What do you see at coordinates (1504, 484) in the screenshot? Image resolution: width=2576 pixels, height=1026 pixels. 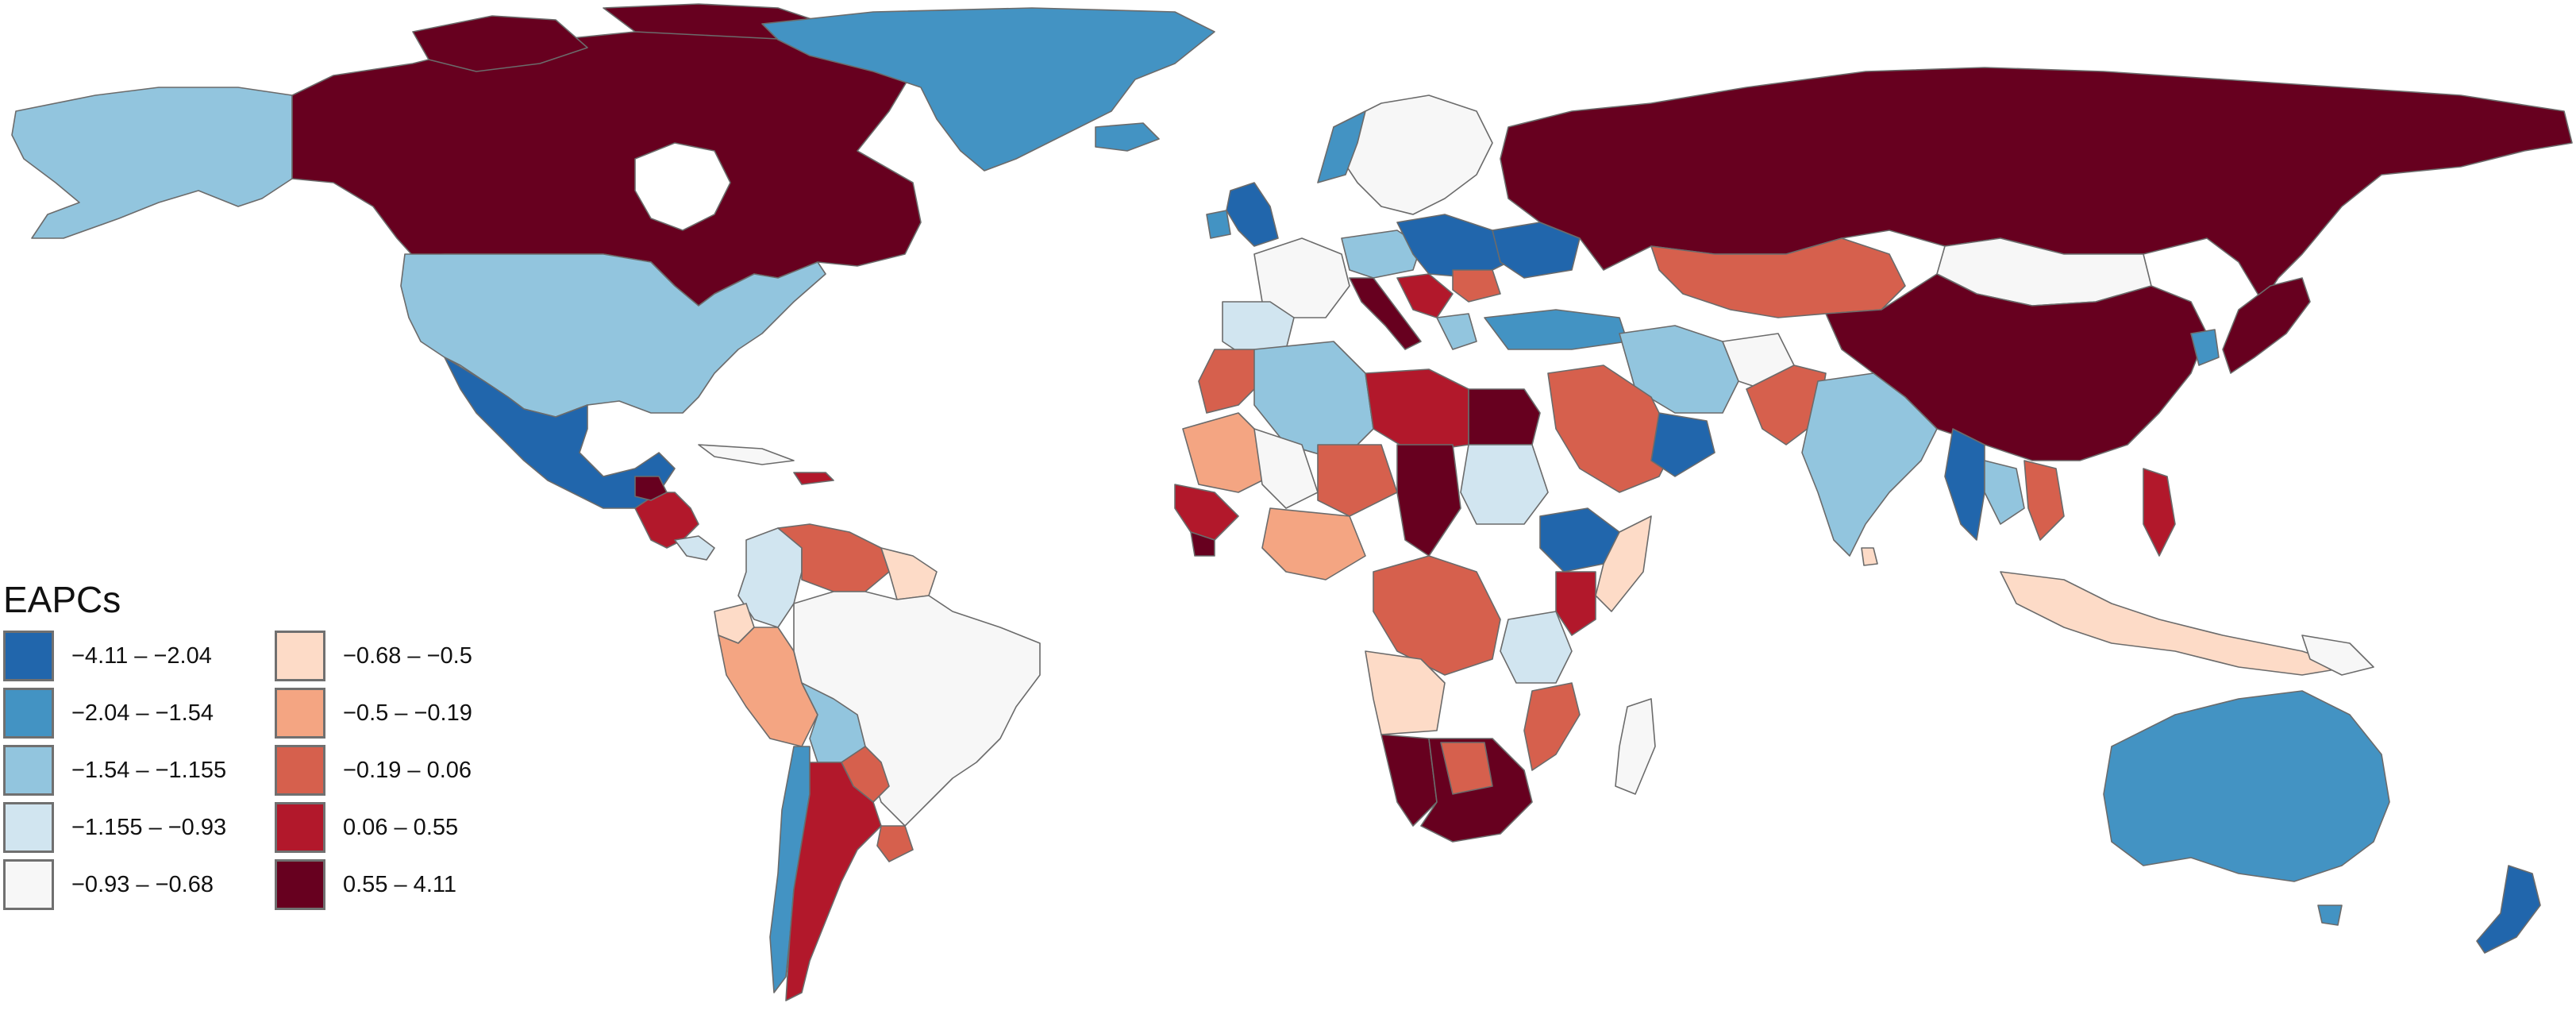 I see `region-sudan` at bounding box center [1504, 484].